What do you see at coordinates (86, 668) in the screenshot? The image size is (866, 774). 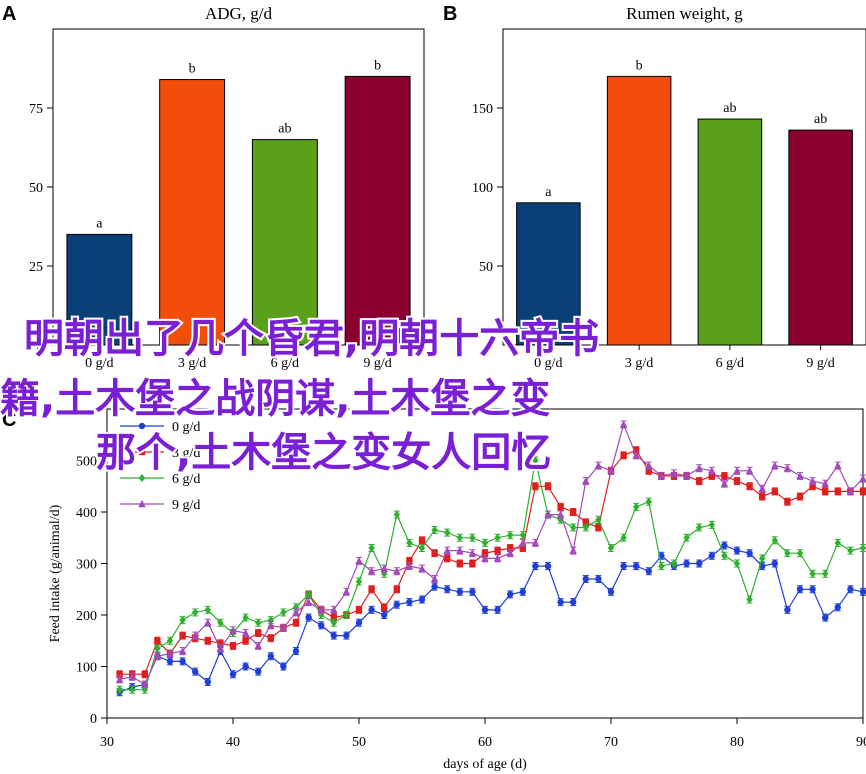 I see `y-tick-label: 100` at bounding box center [86, 668].